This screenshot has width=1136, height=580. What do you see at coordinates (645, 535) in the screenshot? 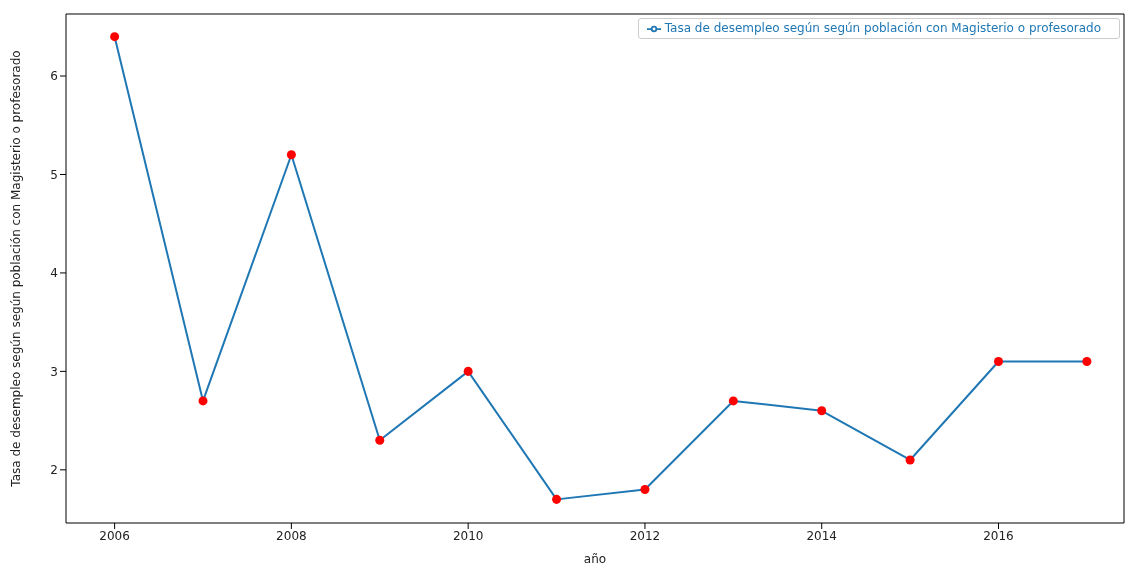
I see `x-tick-label: 2012` at bounding box center [645, 535].